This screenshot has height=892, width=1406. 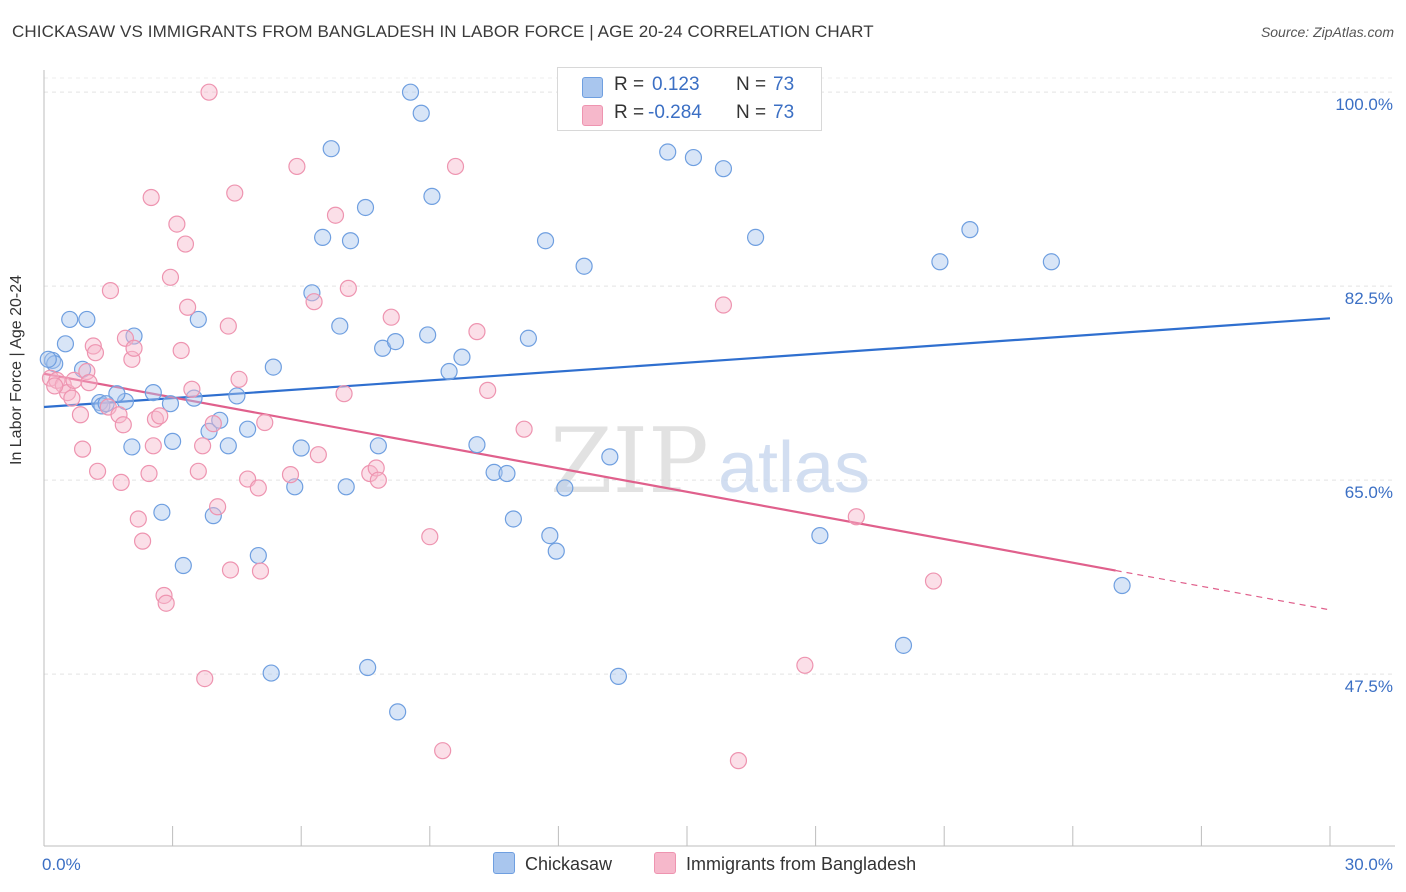 I want to click on bottom-legend-chickasaw: Chickasaw, so click(x=552, y=863).